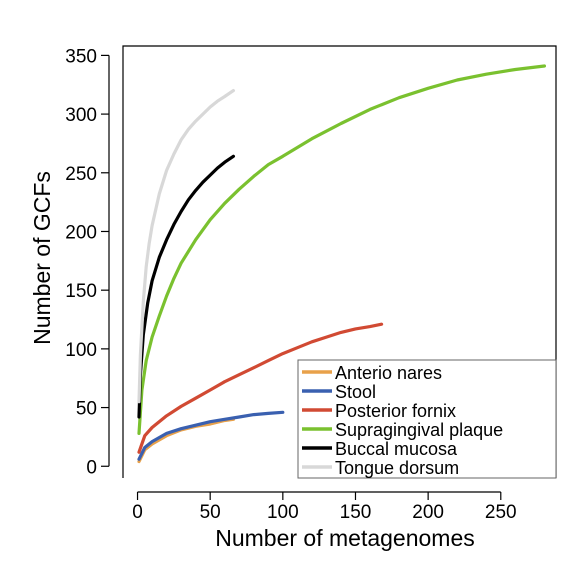 The height and width of the screenshot is (562, 570). What do you see at coordinates (91, 467) in the screenshot?
I see `y-tick-label: 0` at bounding box center [91, 467].